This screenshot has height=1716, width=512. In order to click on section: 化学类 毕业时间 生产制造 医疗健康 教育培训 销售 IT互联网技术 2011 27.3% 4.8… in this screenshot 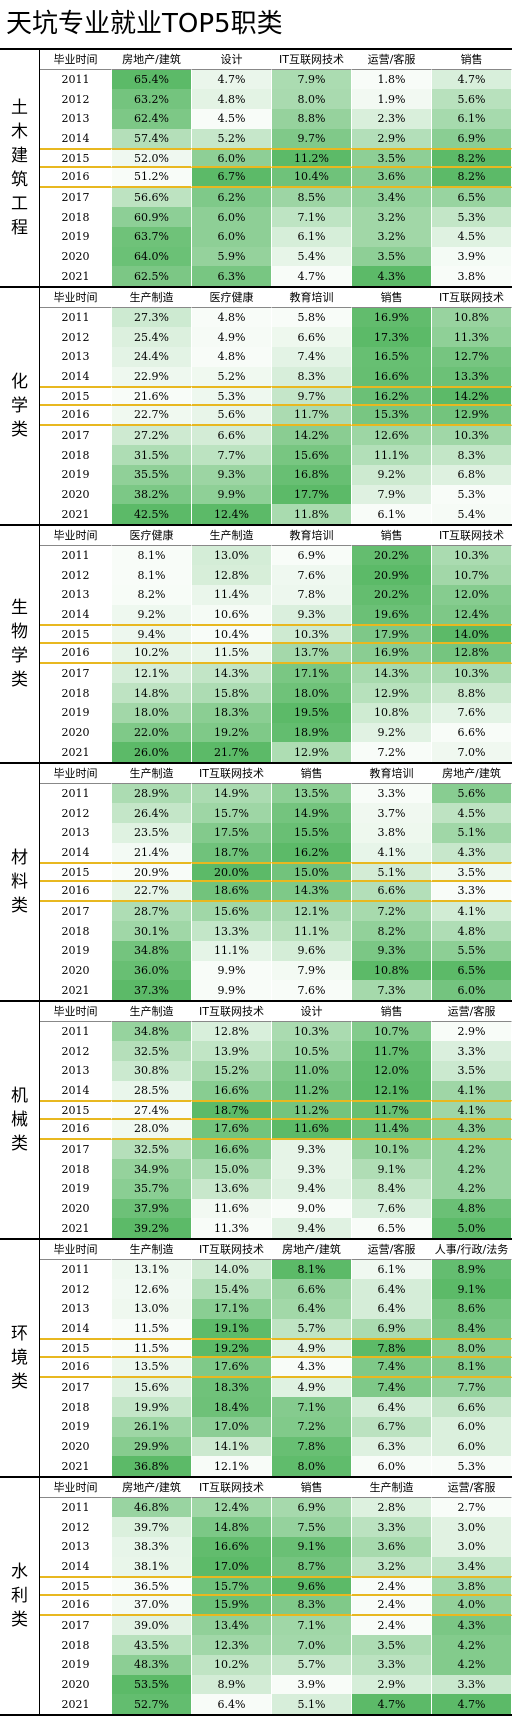, I will do `click(256, 407)`.